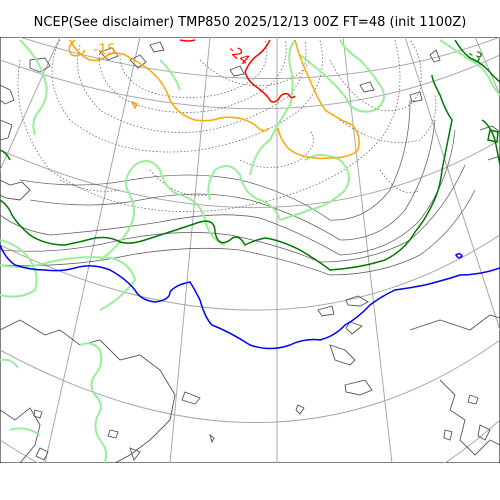  What do you see at coordinates (104, 50) in the screenshot?
I see `contour-label-minus15: -15` at bounding box center [104, 50].